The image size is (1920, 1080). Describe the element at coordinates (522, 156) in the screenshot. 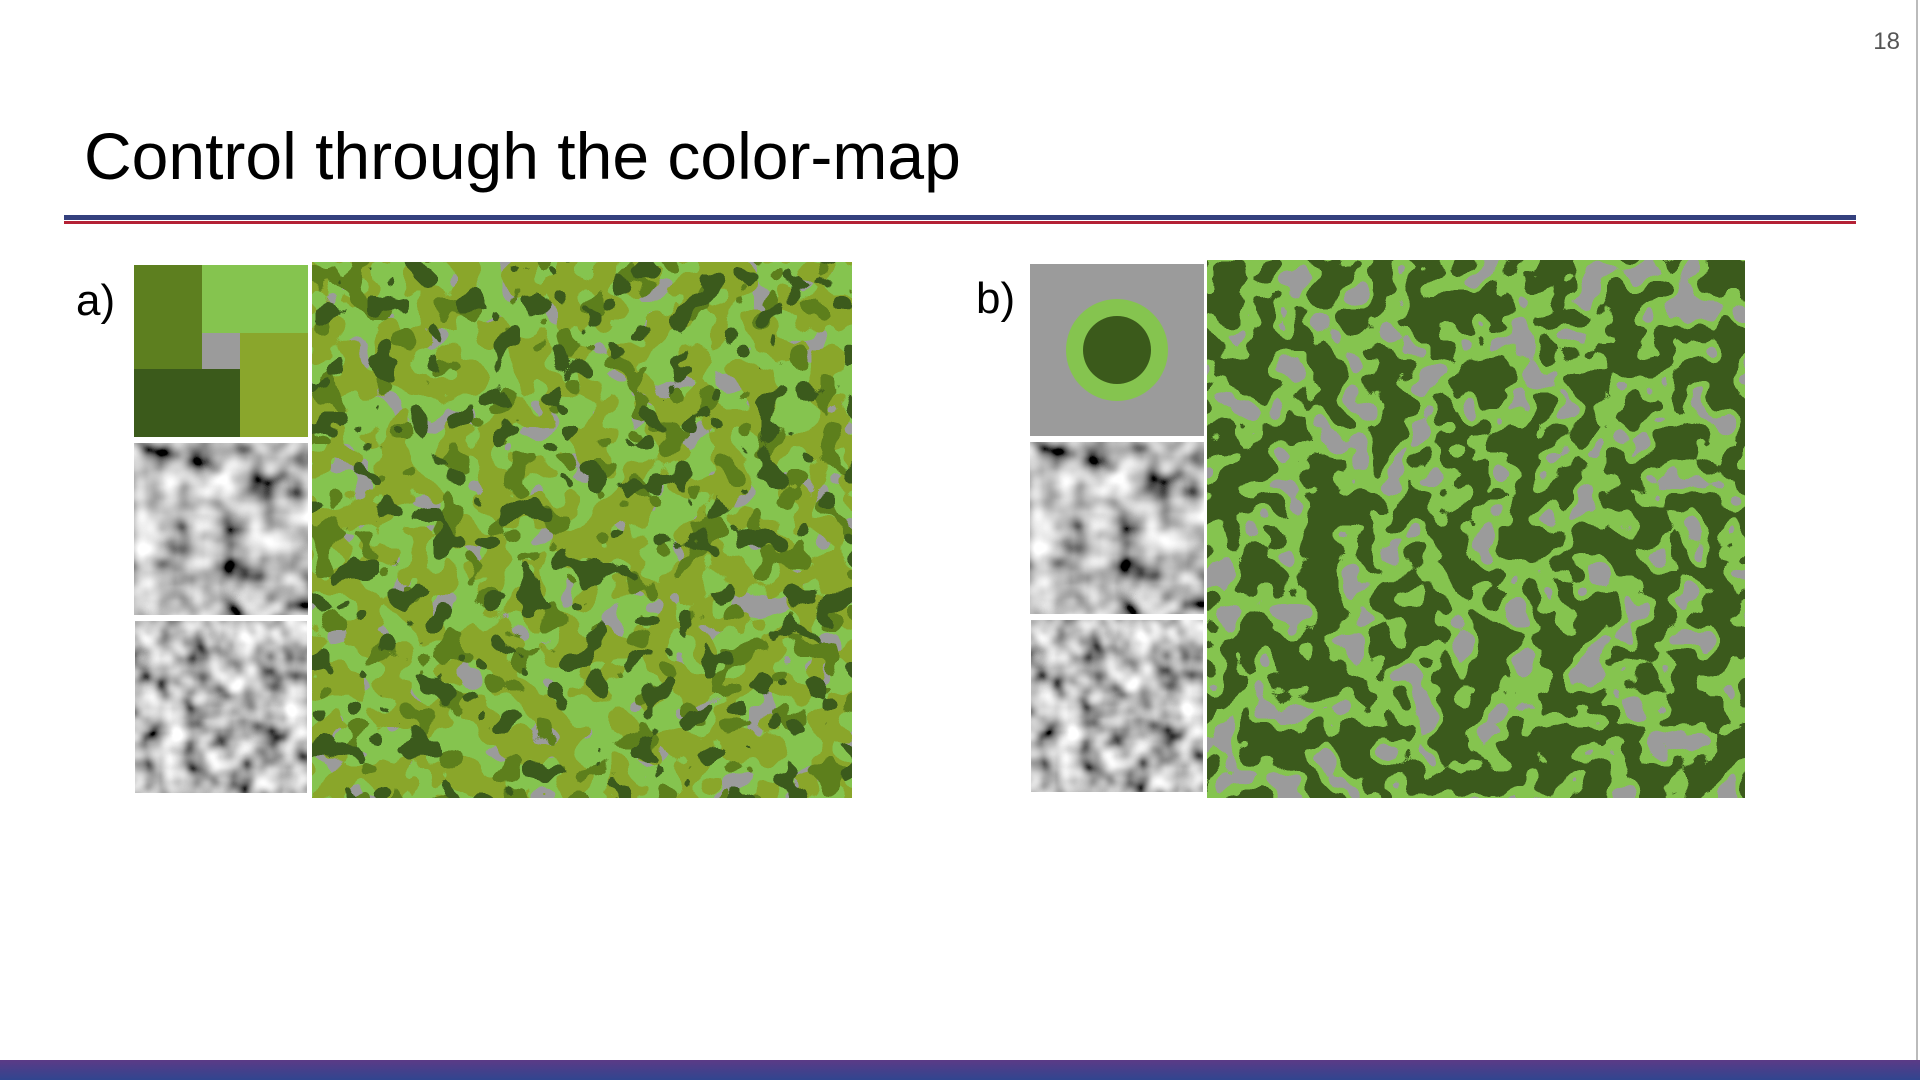

I see `slide-title: Control through the color-map` at that location.